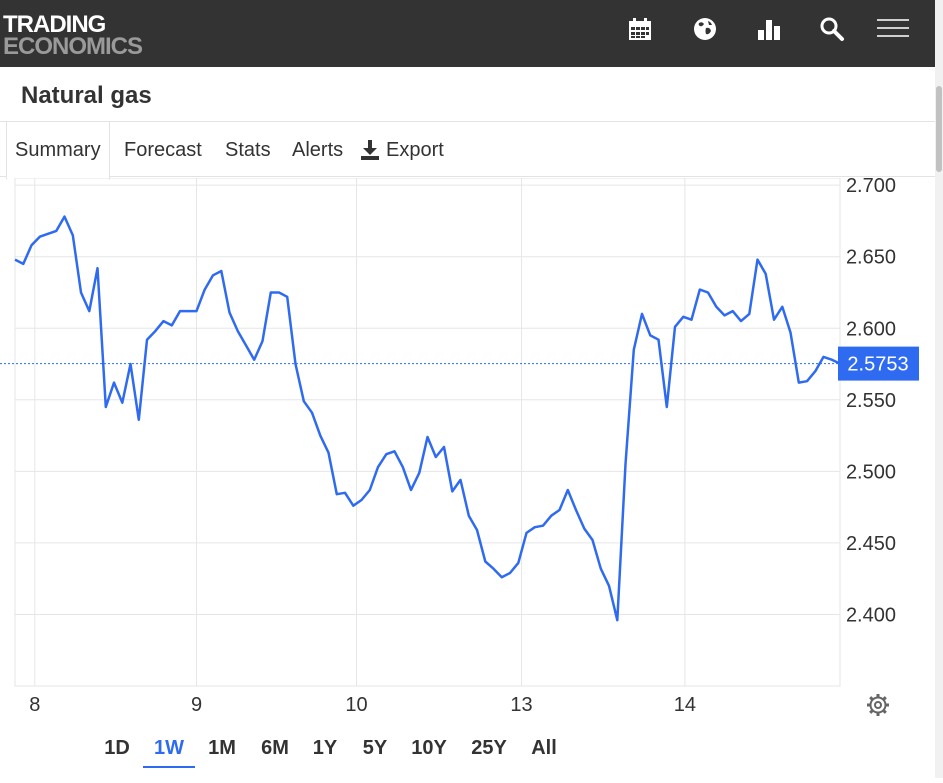 The width and height of the screenshot is (943, 783). I want to click on y-tick-label: 2.700, so click(871, 187).